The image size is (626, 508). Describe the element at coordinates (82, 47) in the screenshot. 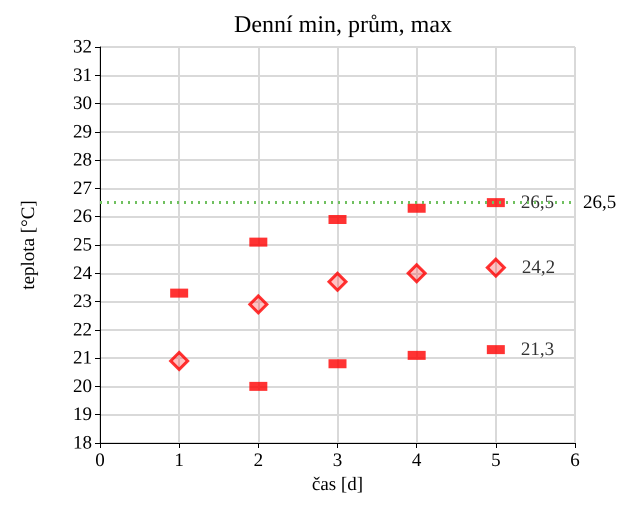

I see `y-tick-label: 32` at that location.